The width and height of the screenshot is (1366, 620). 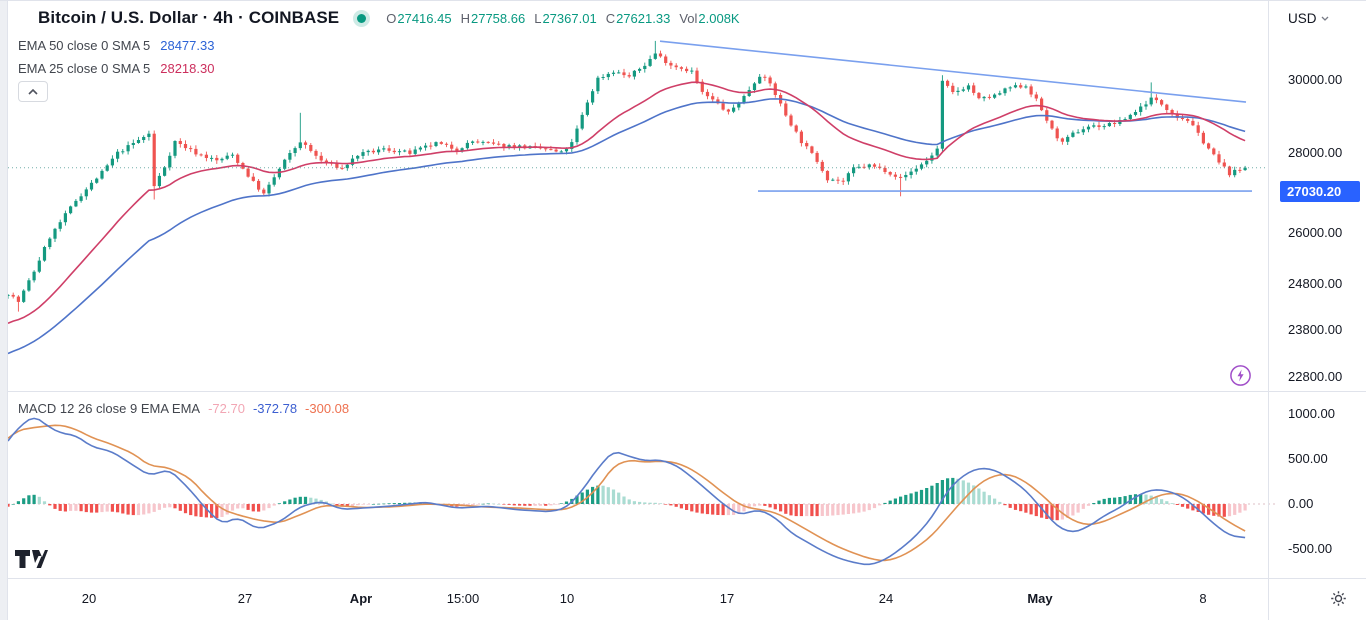 What do you see at coordinates (567, 598) in the screenshot?
I see `time-axis-label: 10` at bounding box center [567, 598].